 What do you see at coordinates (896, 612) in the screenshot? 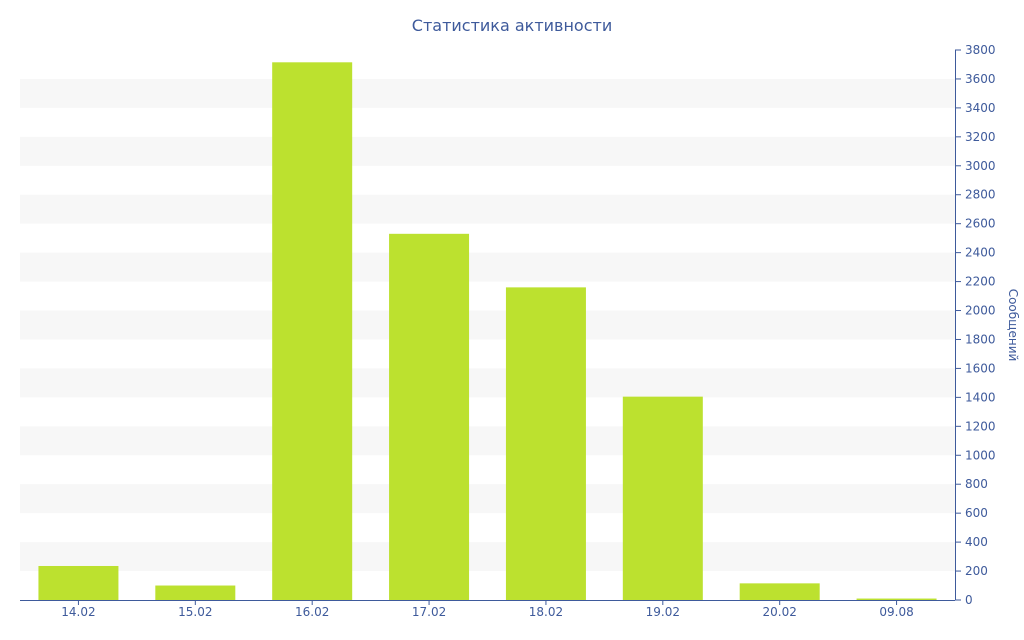
I see `x-tick-label: 09.08` at bounding box center [896, 612].